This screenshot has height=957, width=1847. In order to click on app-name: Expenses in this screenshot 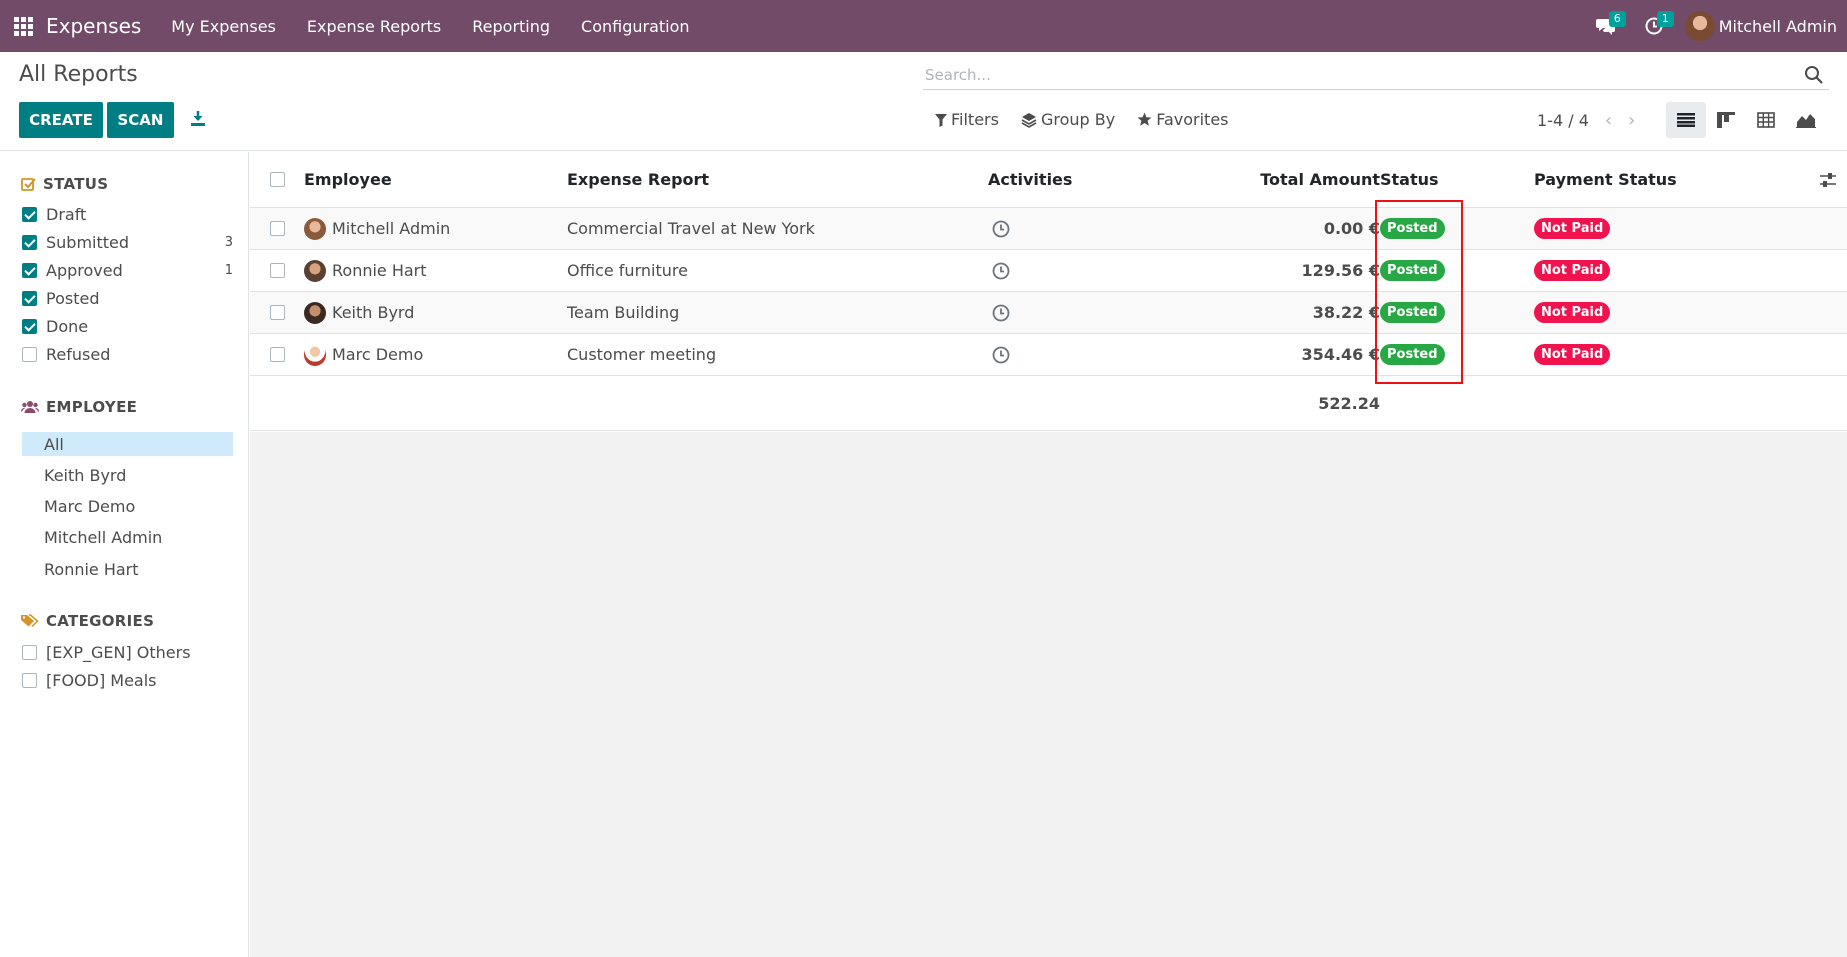, I will do `click(94, 26)`.